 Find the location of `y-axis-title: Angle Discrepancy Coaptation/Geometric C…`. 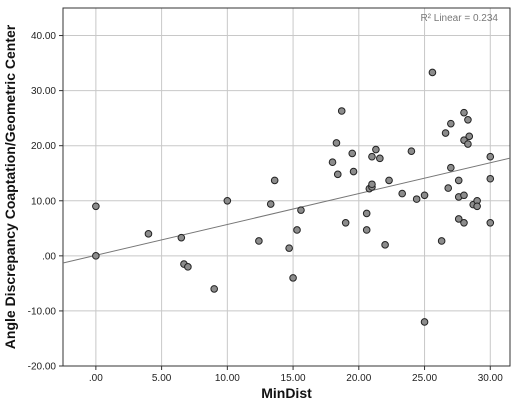

y-axis-title: Angle Discrepancy Coaptation/Geometric C… is located at coordinates (10, 186).